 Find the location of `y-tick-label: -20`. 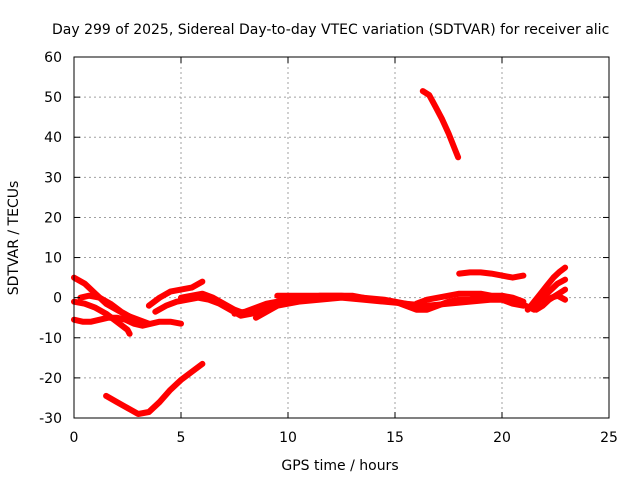

y-tick-label: -20 is located at coordinates (50, 379).